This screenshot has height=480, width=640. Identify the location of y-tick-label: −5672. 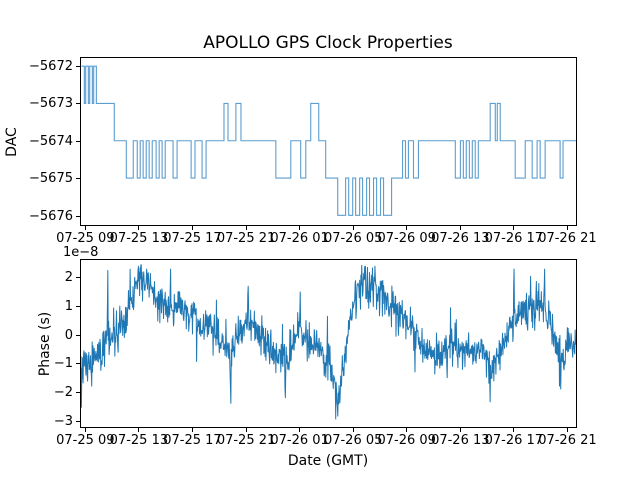
(51, 66).